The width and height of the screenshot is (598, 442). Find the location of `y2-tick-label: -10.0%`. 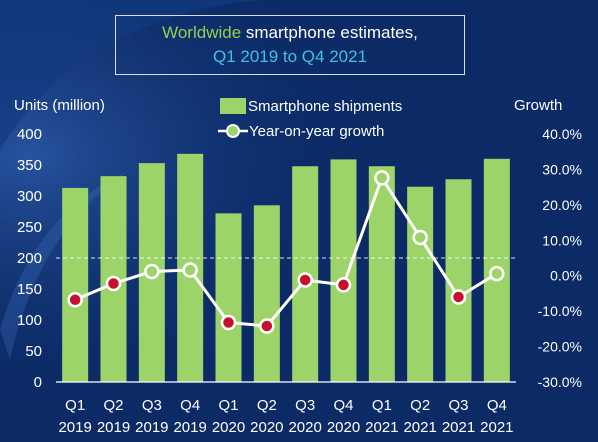

y2-tick-label: -10.0% is located at coordinates (560, 311).